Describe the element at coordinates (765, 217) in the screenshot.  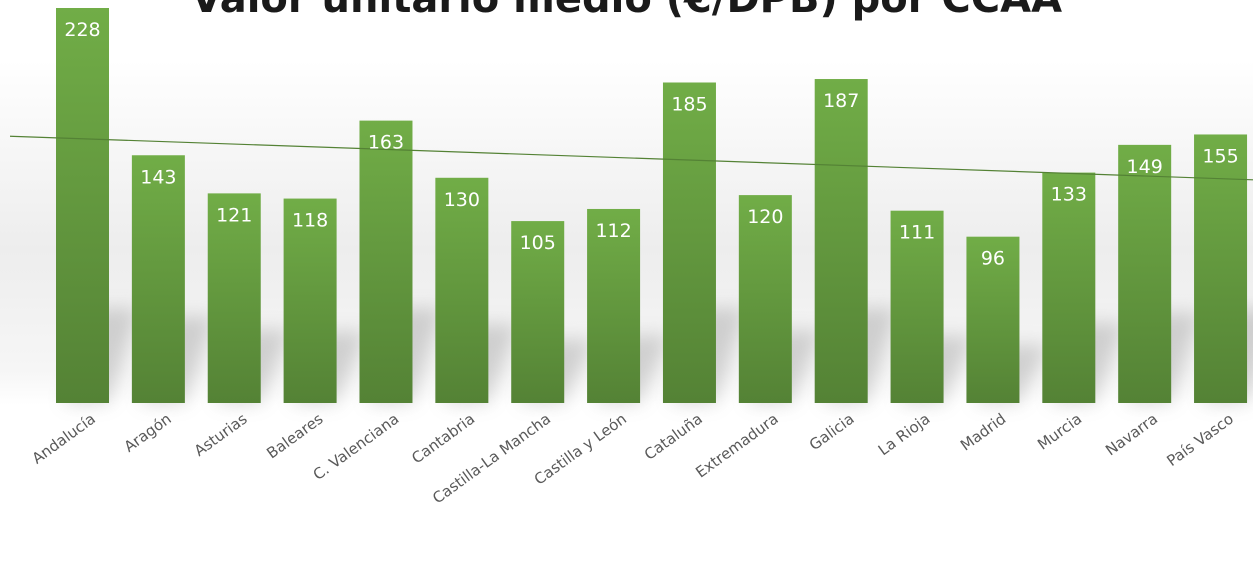
I see `data-label: 120` at that location.